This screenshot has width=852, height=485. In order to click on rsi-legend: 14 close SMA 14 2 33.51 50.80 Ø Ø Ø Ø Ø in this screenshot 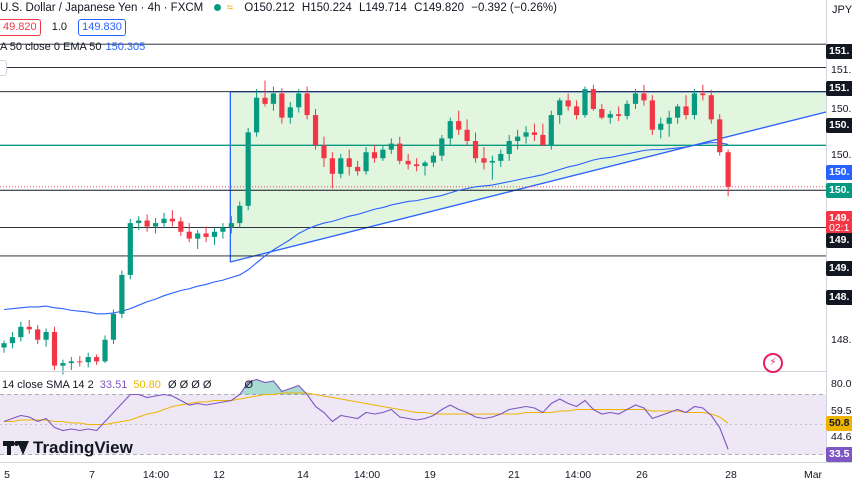, I will do `click(127, 385)`.